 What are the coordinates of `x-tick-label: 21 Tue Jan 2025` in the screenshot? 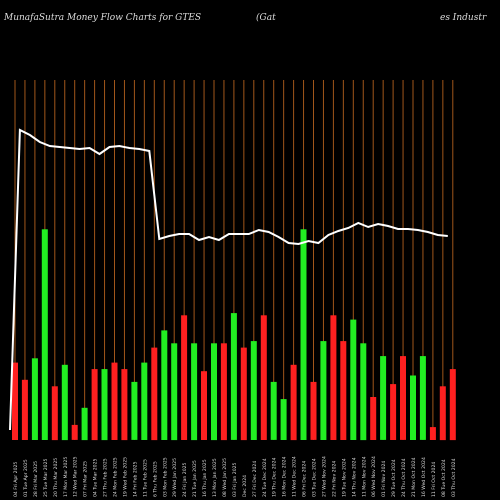 It's located at (195, 478).